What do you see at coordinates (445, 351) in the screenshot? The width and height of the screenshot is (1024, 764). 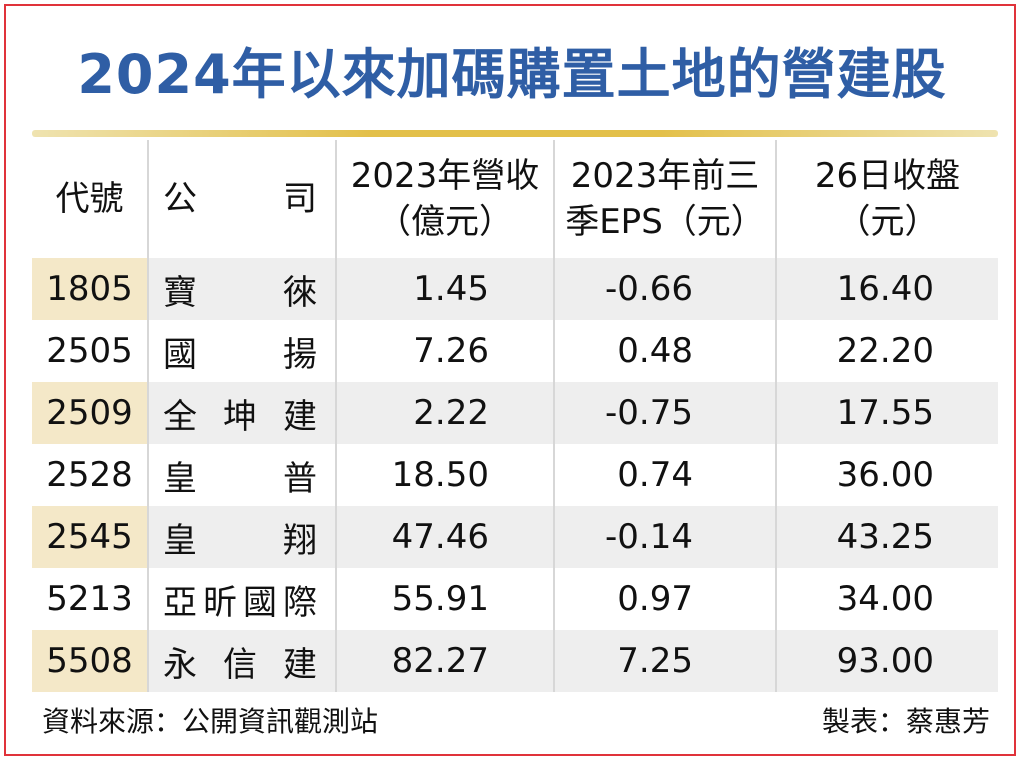 I see `cell-revenue: 7.26` at bounding box center [445, 351].